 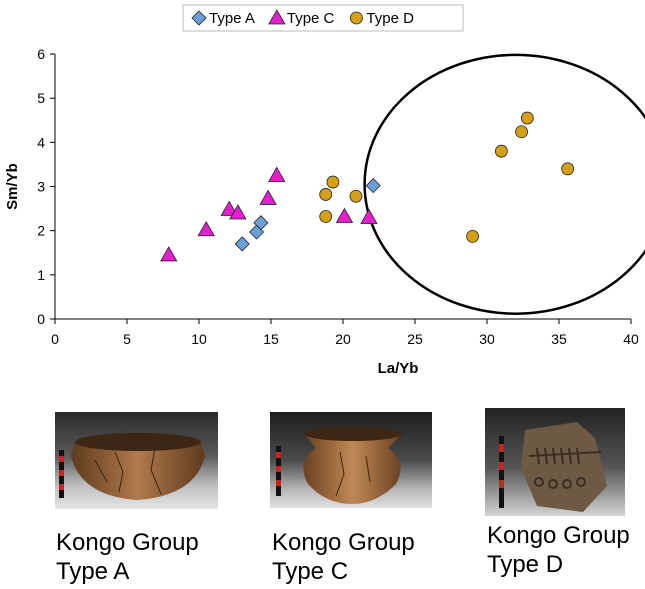 What do you see at coordinates (559, 339) in the screenshot?
I see `x-tick-label: 35` at bounding box center [559, 339].